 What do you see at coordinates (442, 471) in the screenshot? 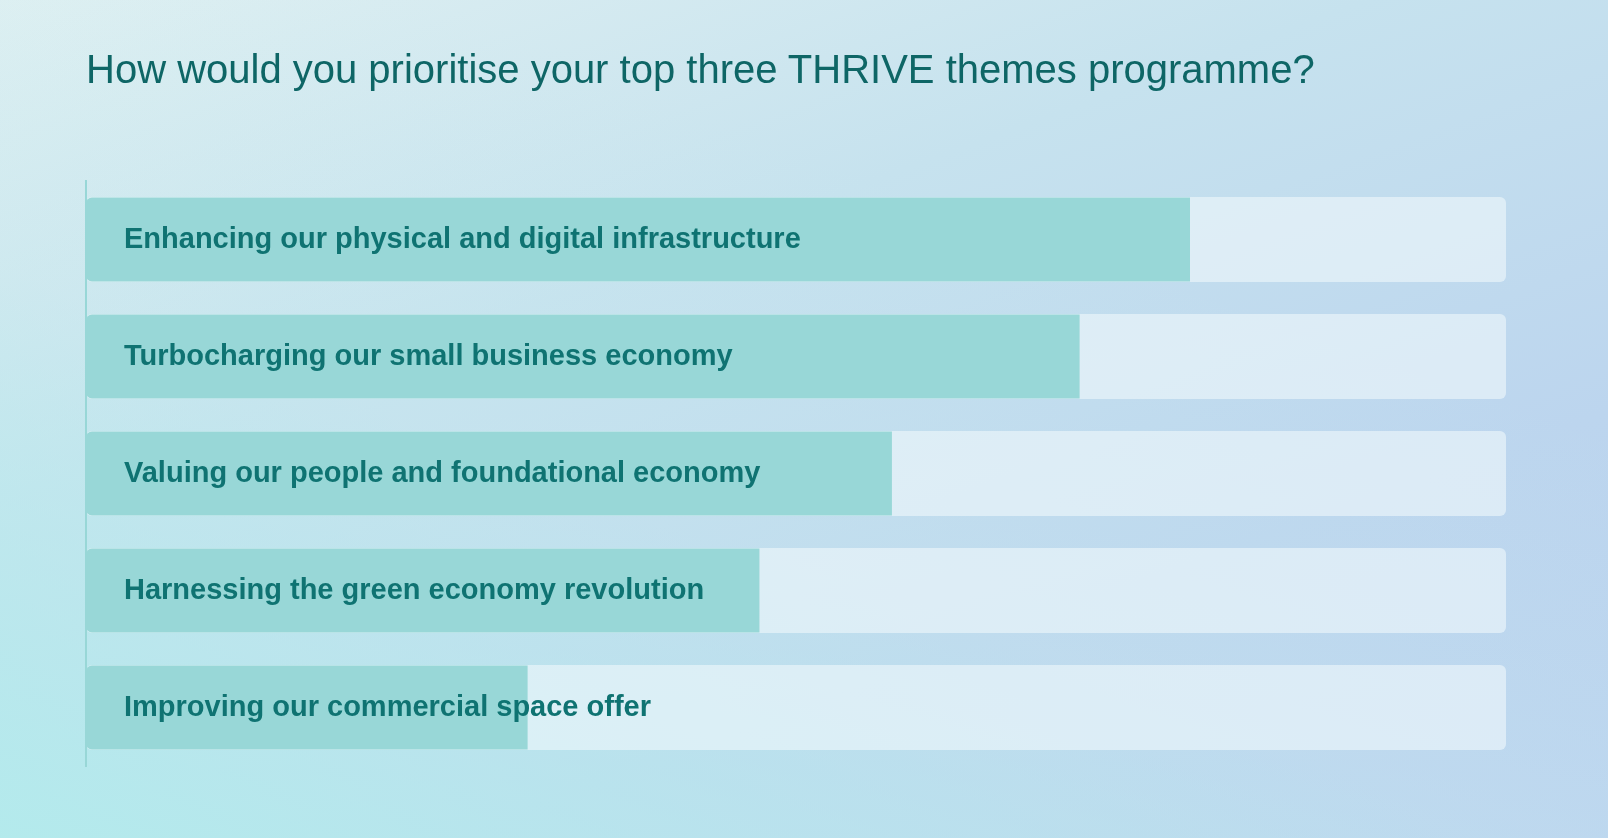
I see `y-tick-label: Valuing our people and foundational economy` at bounding box center [442, 471].